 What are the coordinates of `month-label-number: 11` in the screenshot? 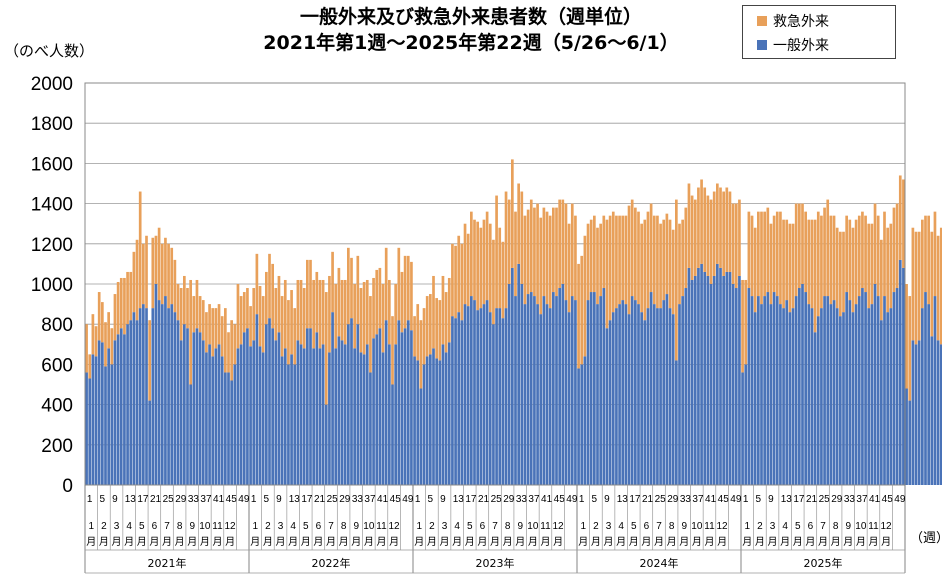 It's located at (381, 526).